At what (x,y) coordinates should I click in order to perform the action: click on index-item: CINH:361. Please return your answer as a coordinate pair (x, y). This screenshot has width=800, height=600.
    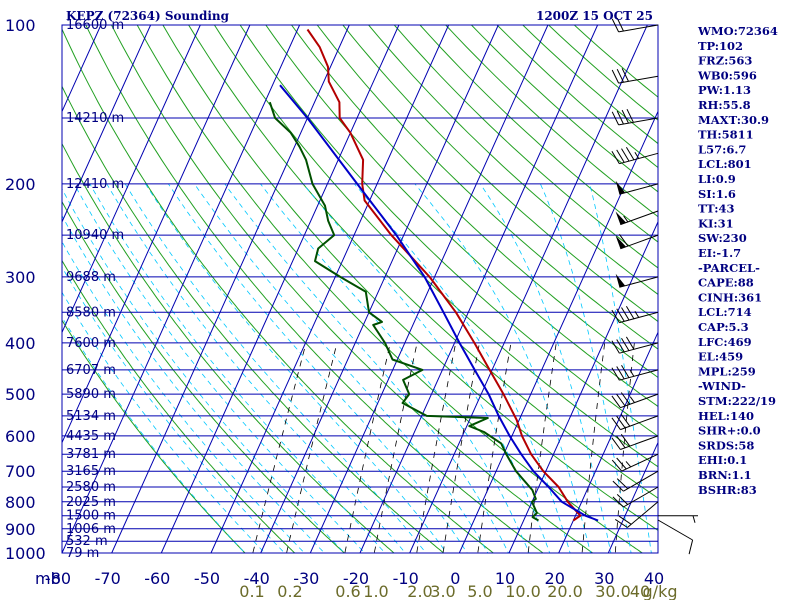
    Looking at the image, I should click on (730, 297).